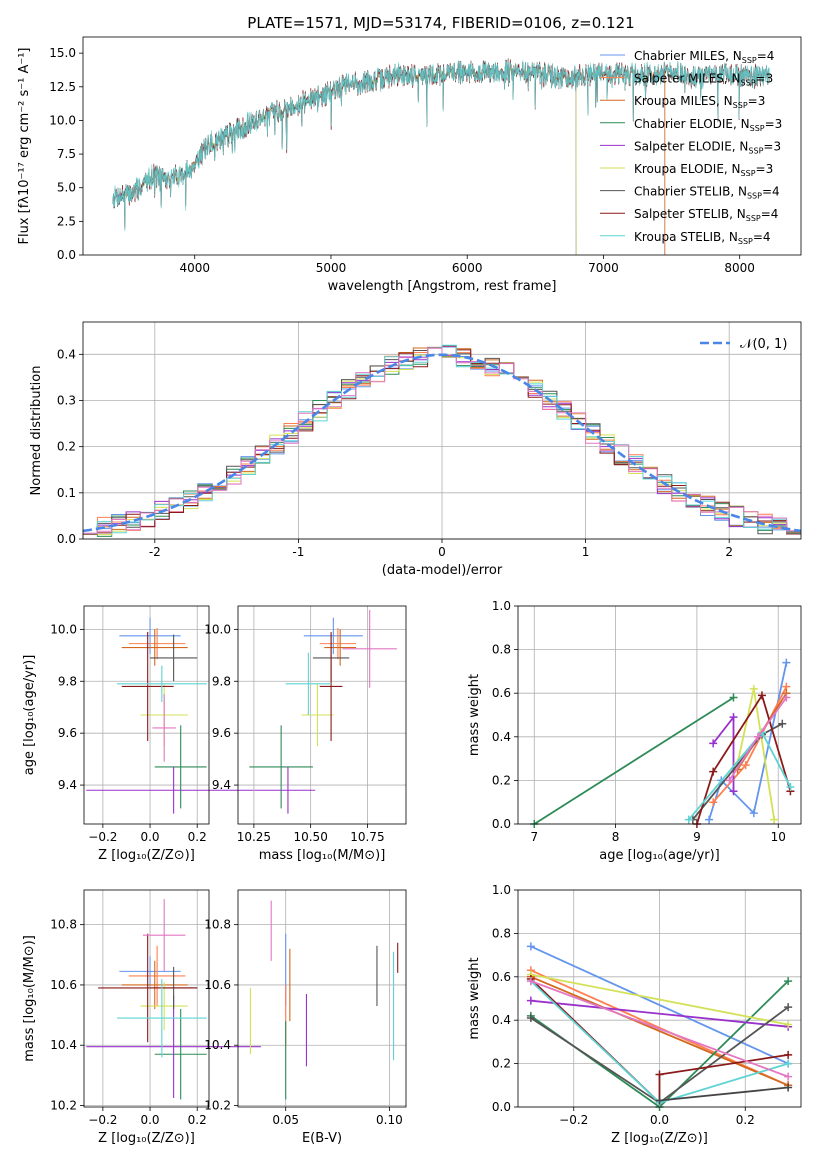  What do you see at coordinates (322, 855) in the screenshot?
I see `x-axis-label: mass [log₁₀(M/M⊙)]` at bounding box center [322, 855].